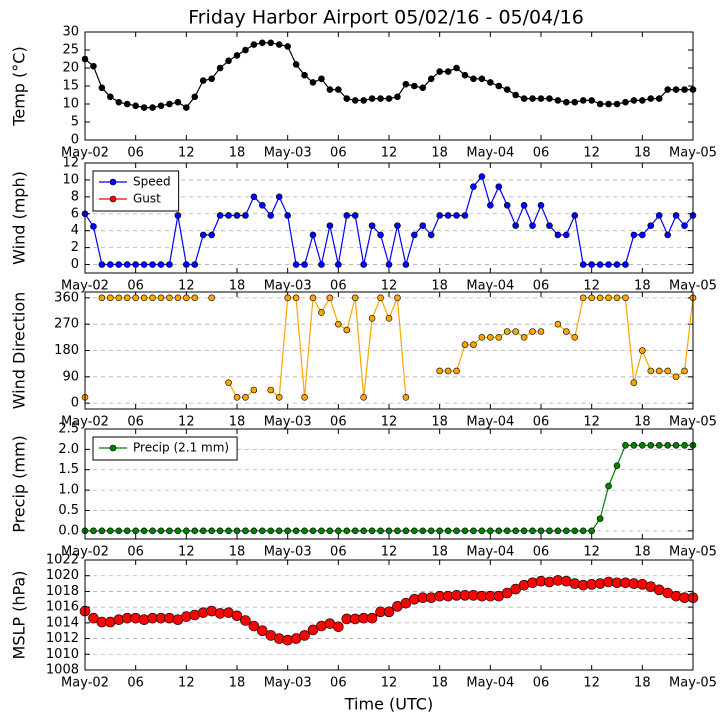 This screenshot has height=725, width=727. What do you see at coordinates (68, 510) in the screenshot?
I see `y-tick-label: 0.5` at bounding box center [68, 510].